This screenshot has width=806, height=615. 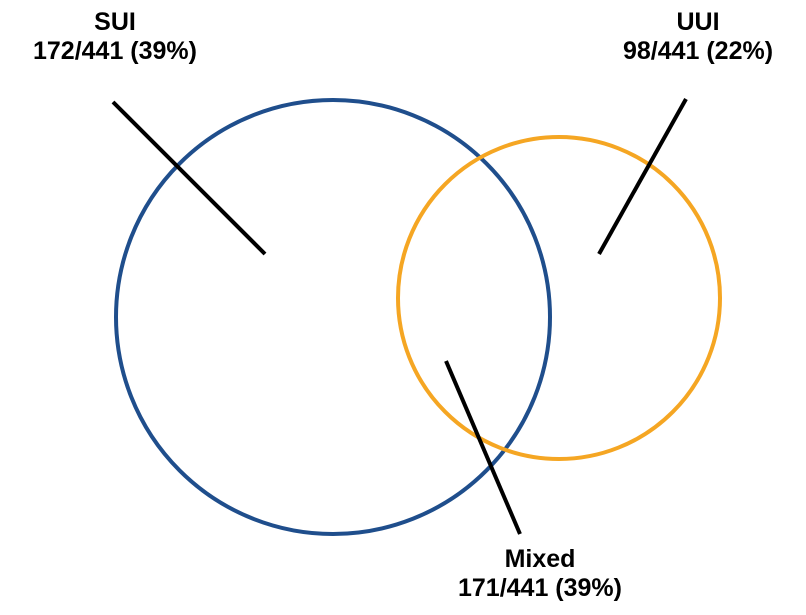 I want to click on mixed-count: 171/441 (39%), so click(x=539, y=588).